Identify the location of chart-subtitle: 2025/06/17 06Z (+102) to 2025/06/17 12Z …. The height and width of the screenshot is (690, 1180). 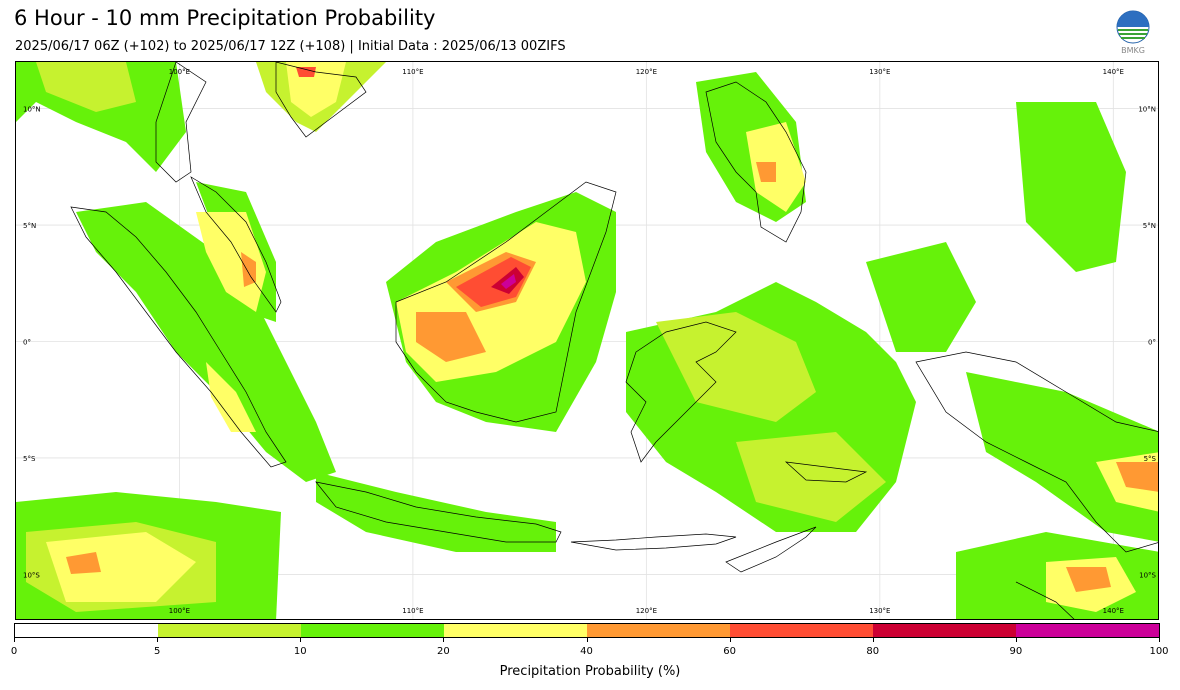
(290, 46).